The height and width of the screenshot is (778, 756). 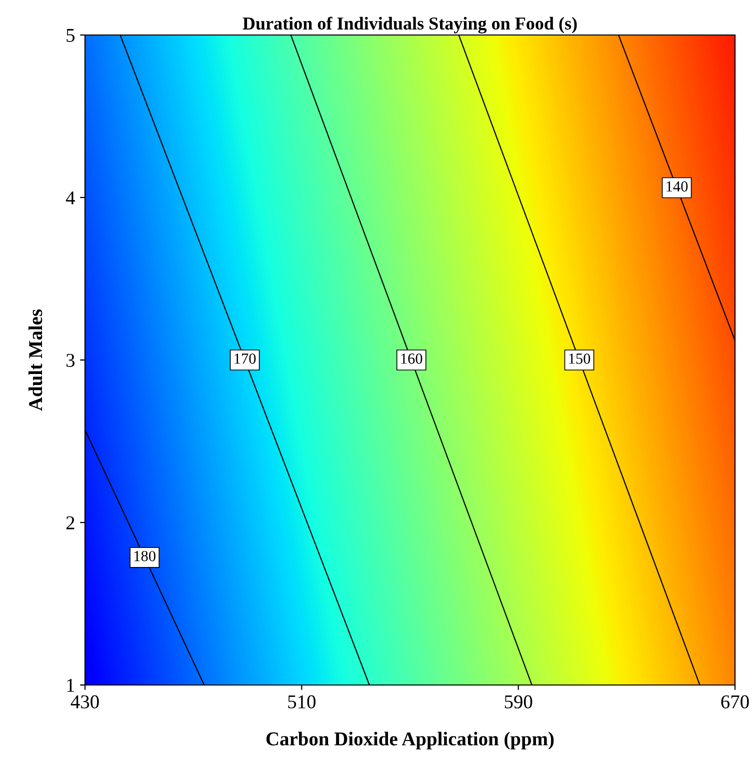 I want to click on x-axis-title: Carbon Dioxide Application (ppm), so click(x=410, y=741).